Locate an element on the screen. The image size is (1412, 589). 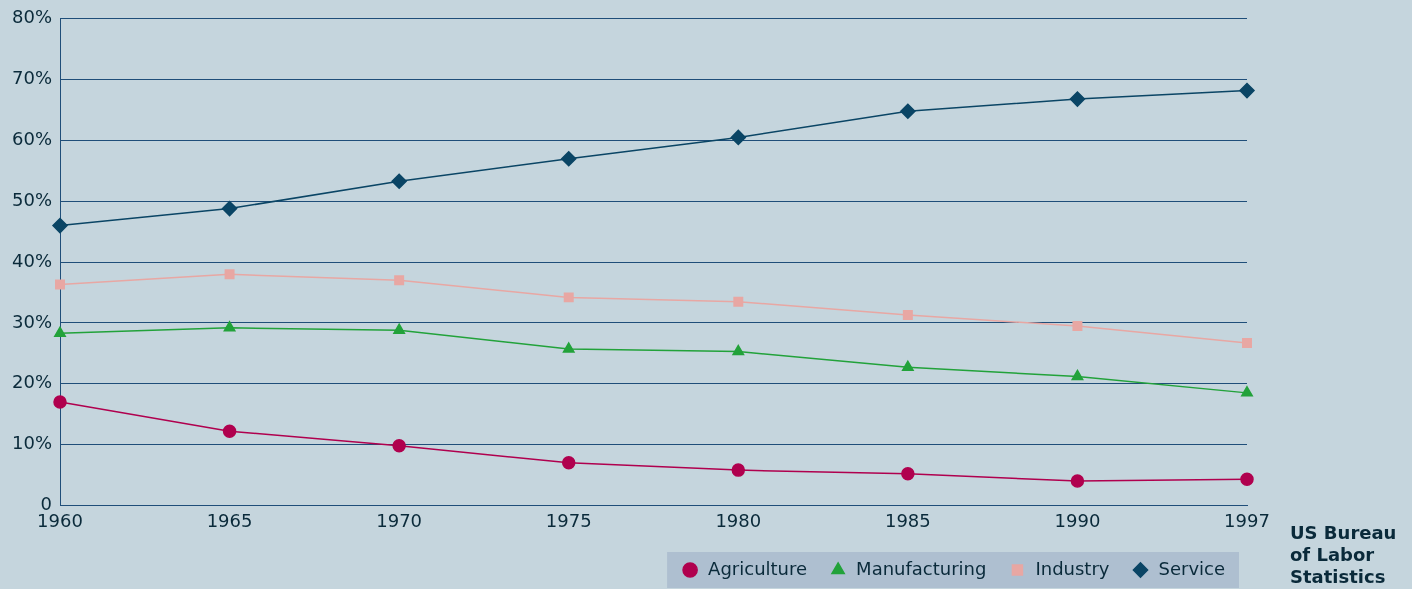
x-tick-label: 1997 is located at coordinates (1247, 520).